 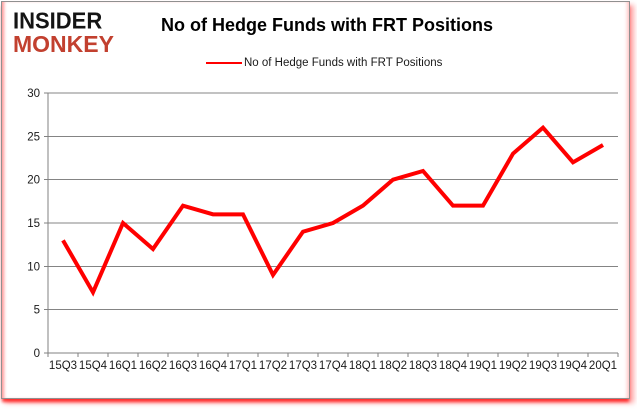 I want to click on insider-monkey-logo: INSIDER MONKEY, so click(x=63, y=32).